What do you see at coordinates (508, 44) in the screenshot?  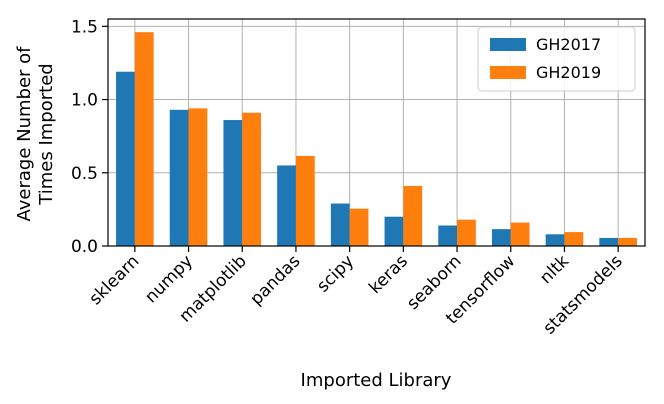 I see `legend-swatch-gh2017` at bounding box center [508, 44].